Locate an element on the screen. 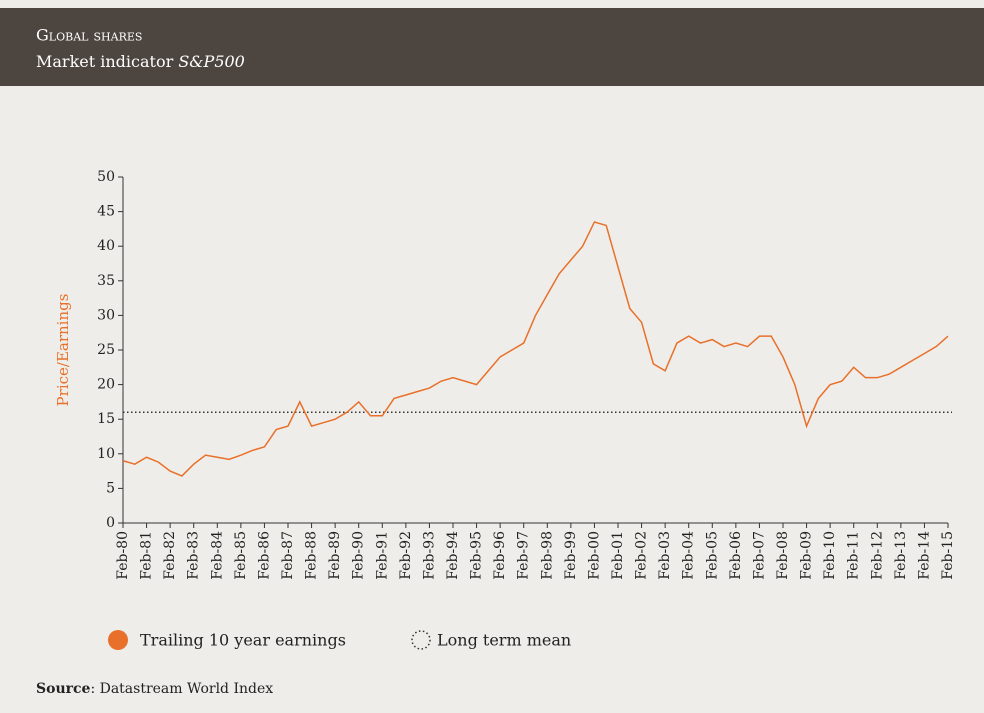  source: Source: Datastream World Index is located at coordinates (154, 689).